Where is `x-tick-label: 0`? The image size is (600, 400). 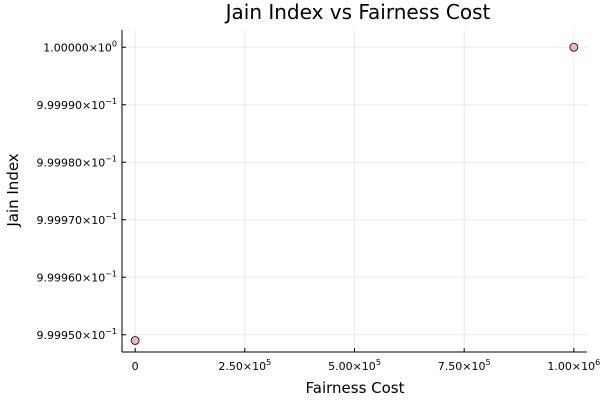 x-tick-label: 0 is located at coordinates (135, 366).